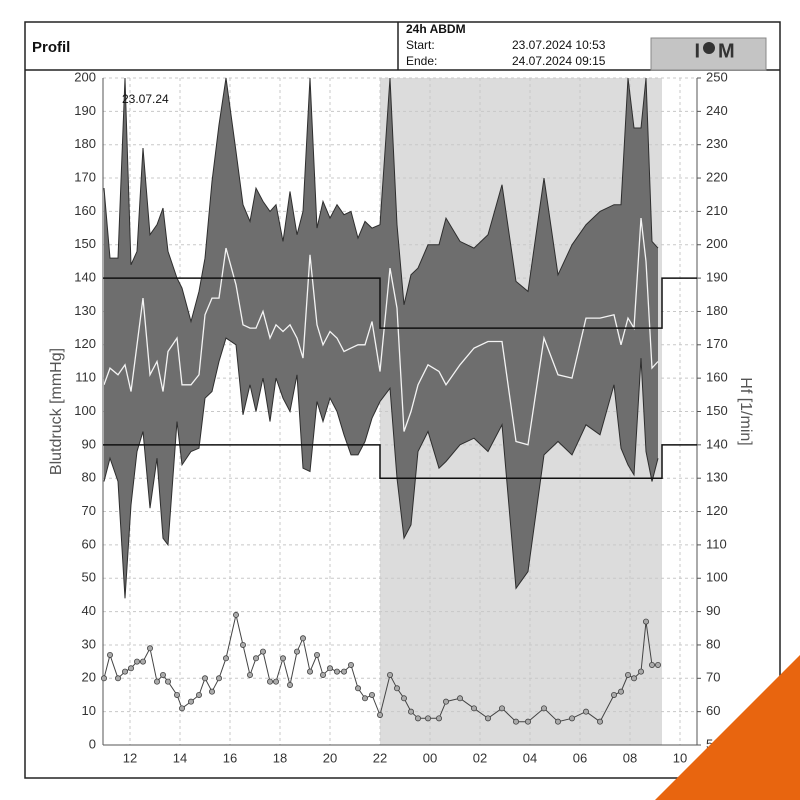 This screenshot has width=800, height=800. Describe the element at coordinates (89, 610) in the screenshot. I see `y-tick-label: 40` at that location.